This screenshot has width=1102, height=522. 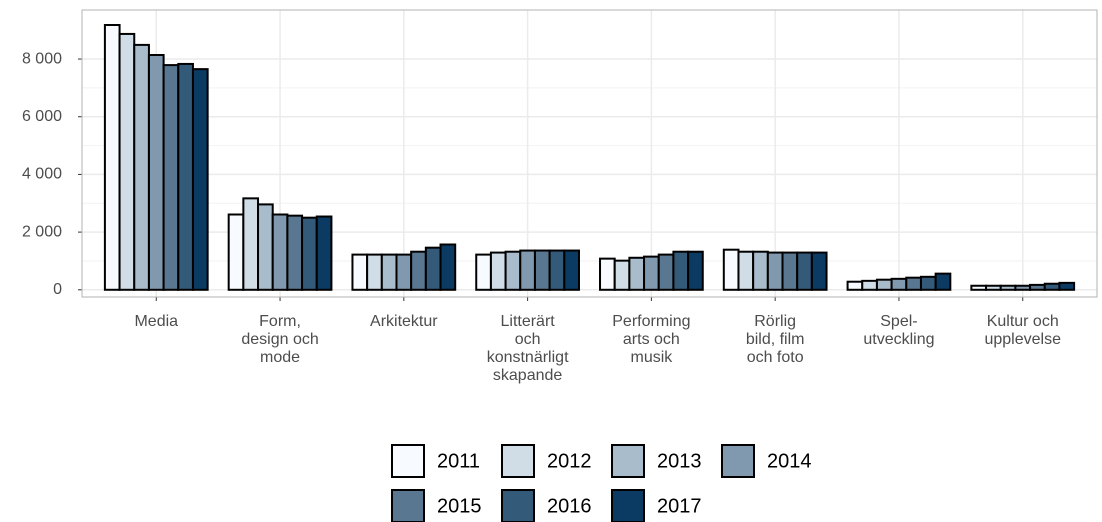 What do you see at coordinates (527, 348) in the screenshot?
I see `x-tick-label: Litterärt och konstnärligt skapande` at bounding box center [527, 348].